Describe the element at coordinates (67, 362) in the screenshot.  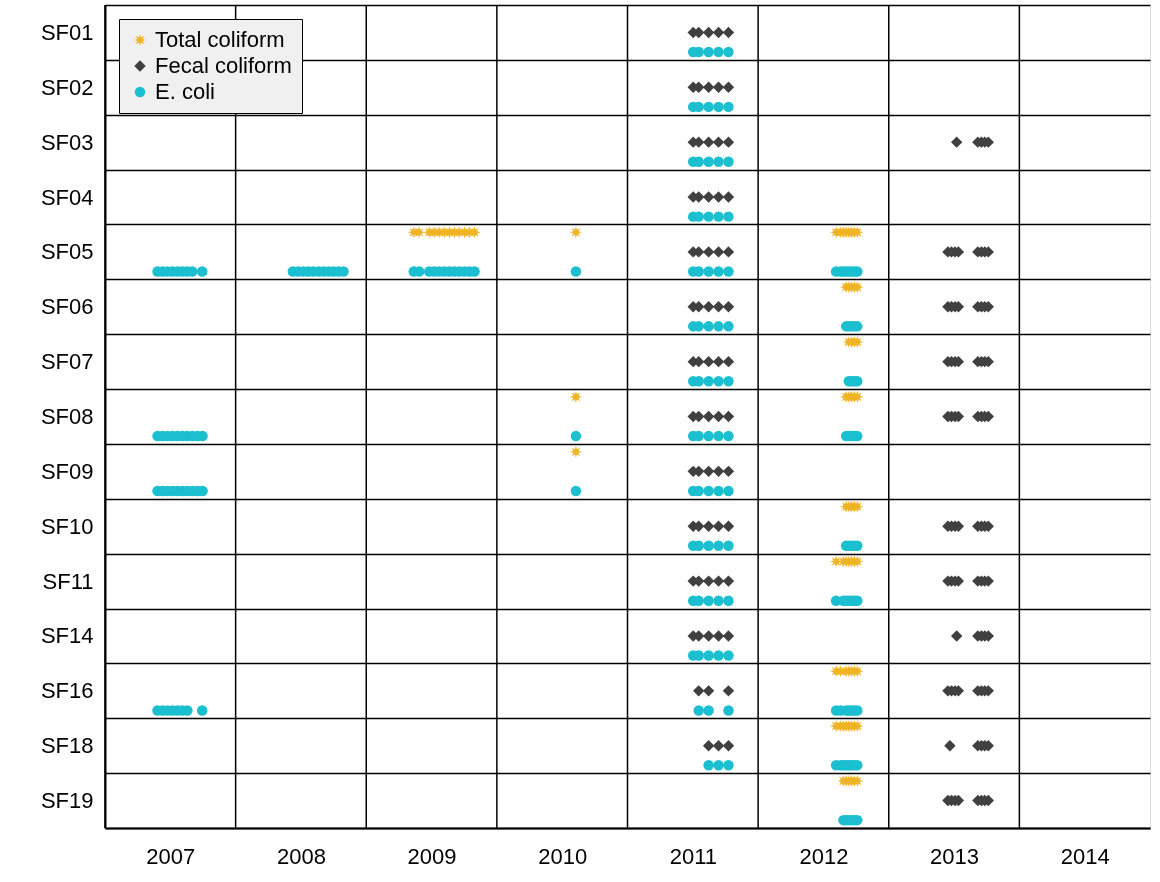
I see `y-tick-label: SF07` at that location.